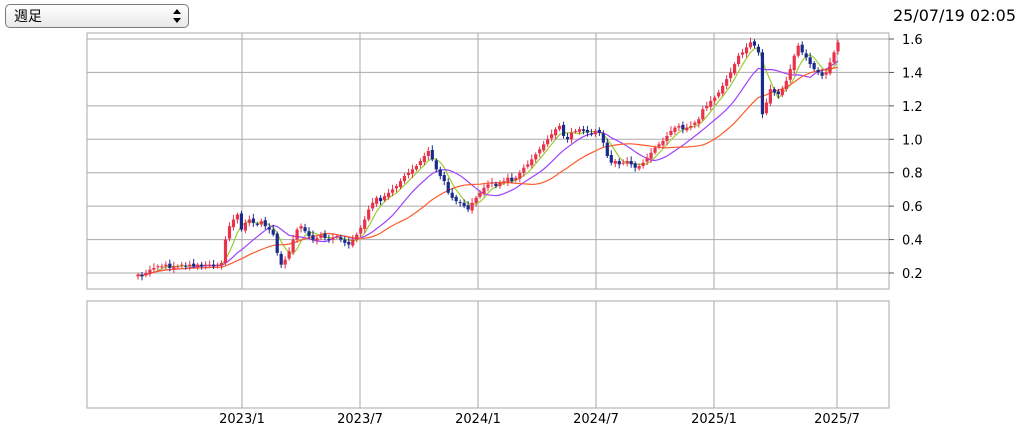 This screenshot has height=428, width=1024. What do you see at coordinates (714, 419) in the screenshot?
I see `x-tick-label: 2025/1` at bounding box center [714, 419].